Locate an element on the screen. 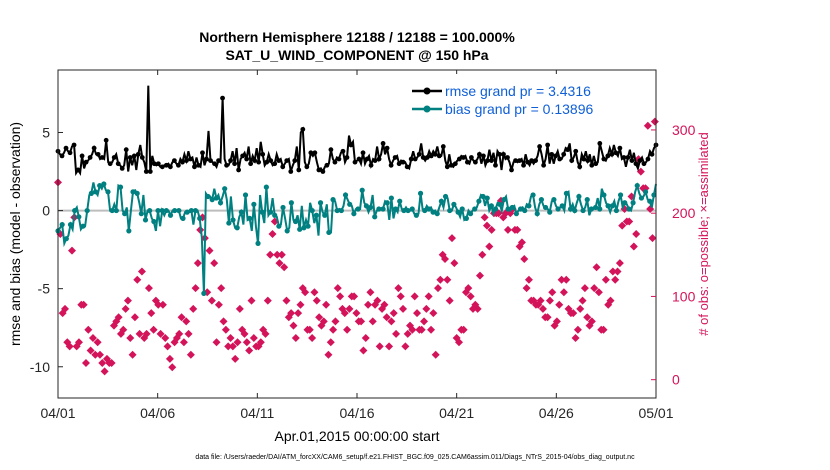  y-axis-label-right: # of obs: o=possible; ×=assimilated is located at coordinates (703, 233).